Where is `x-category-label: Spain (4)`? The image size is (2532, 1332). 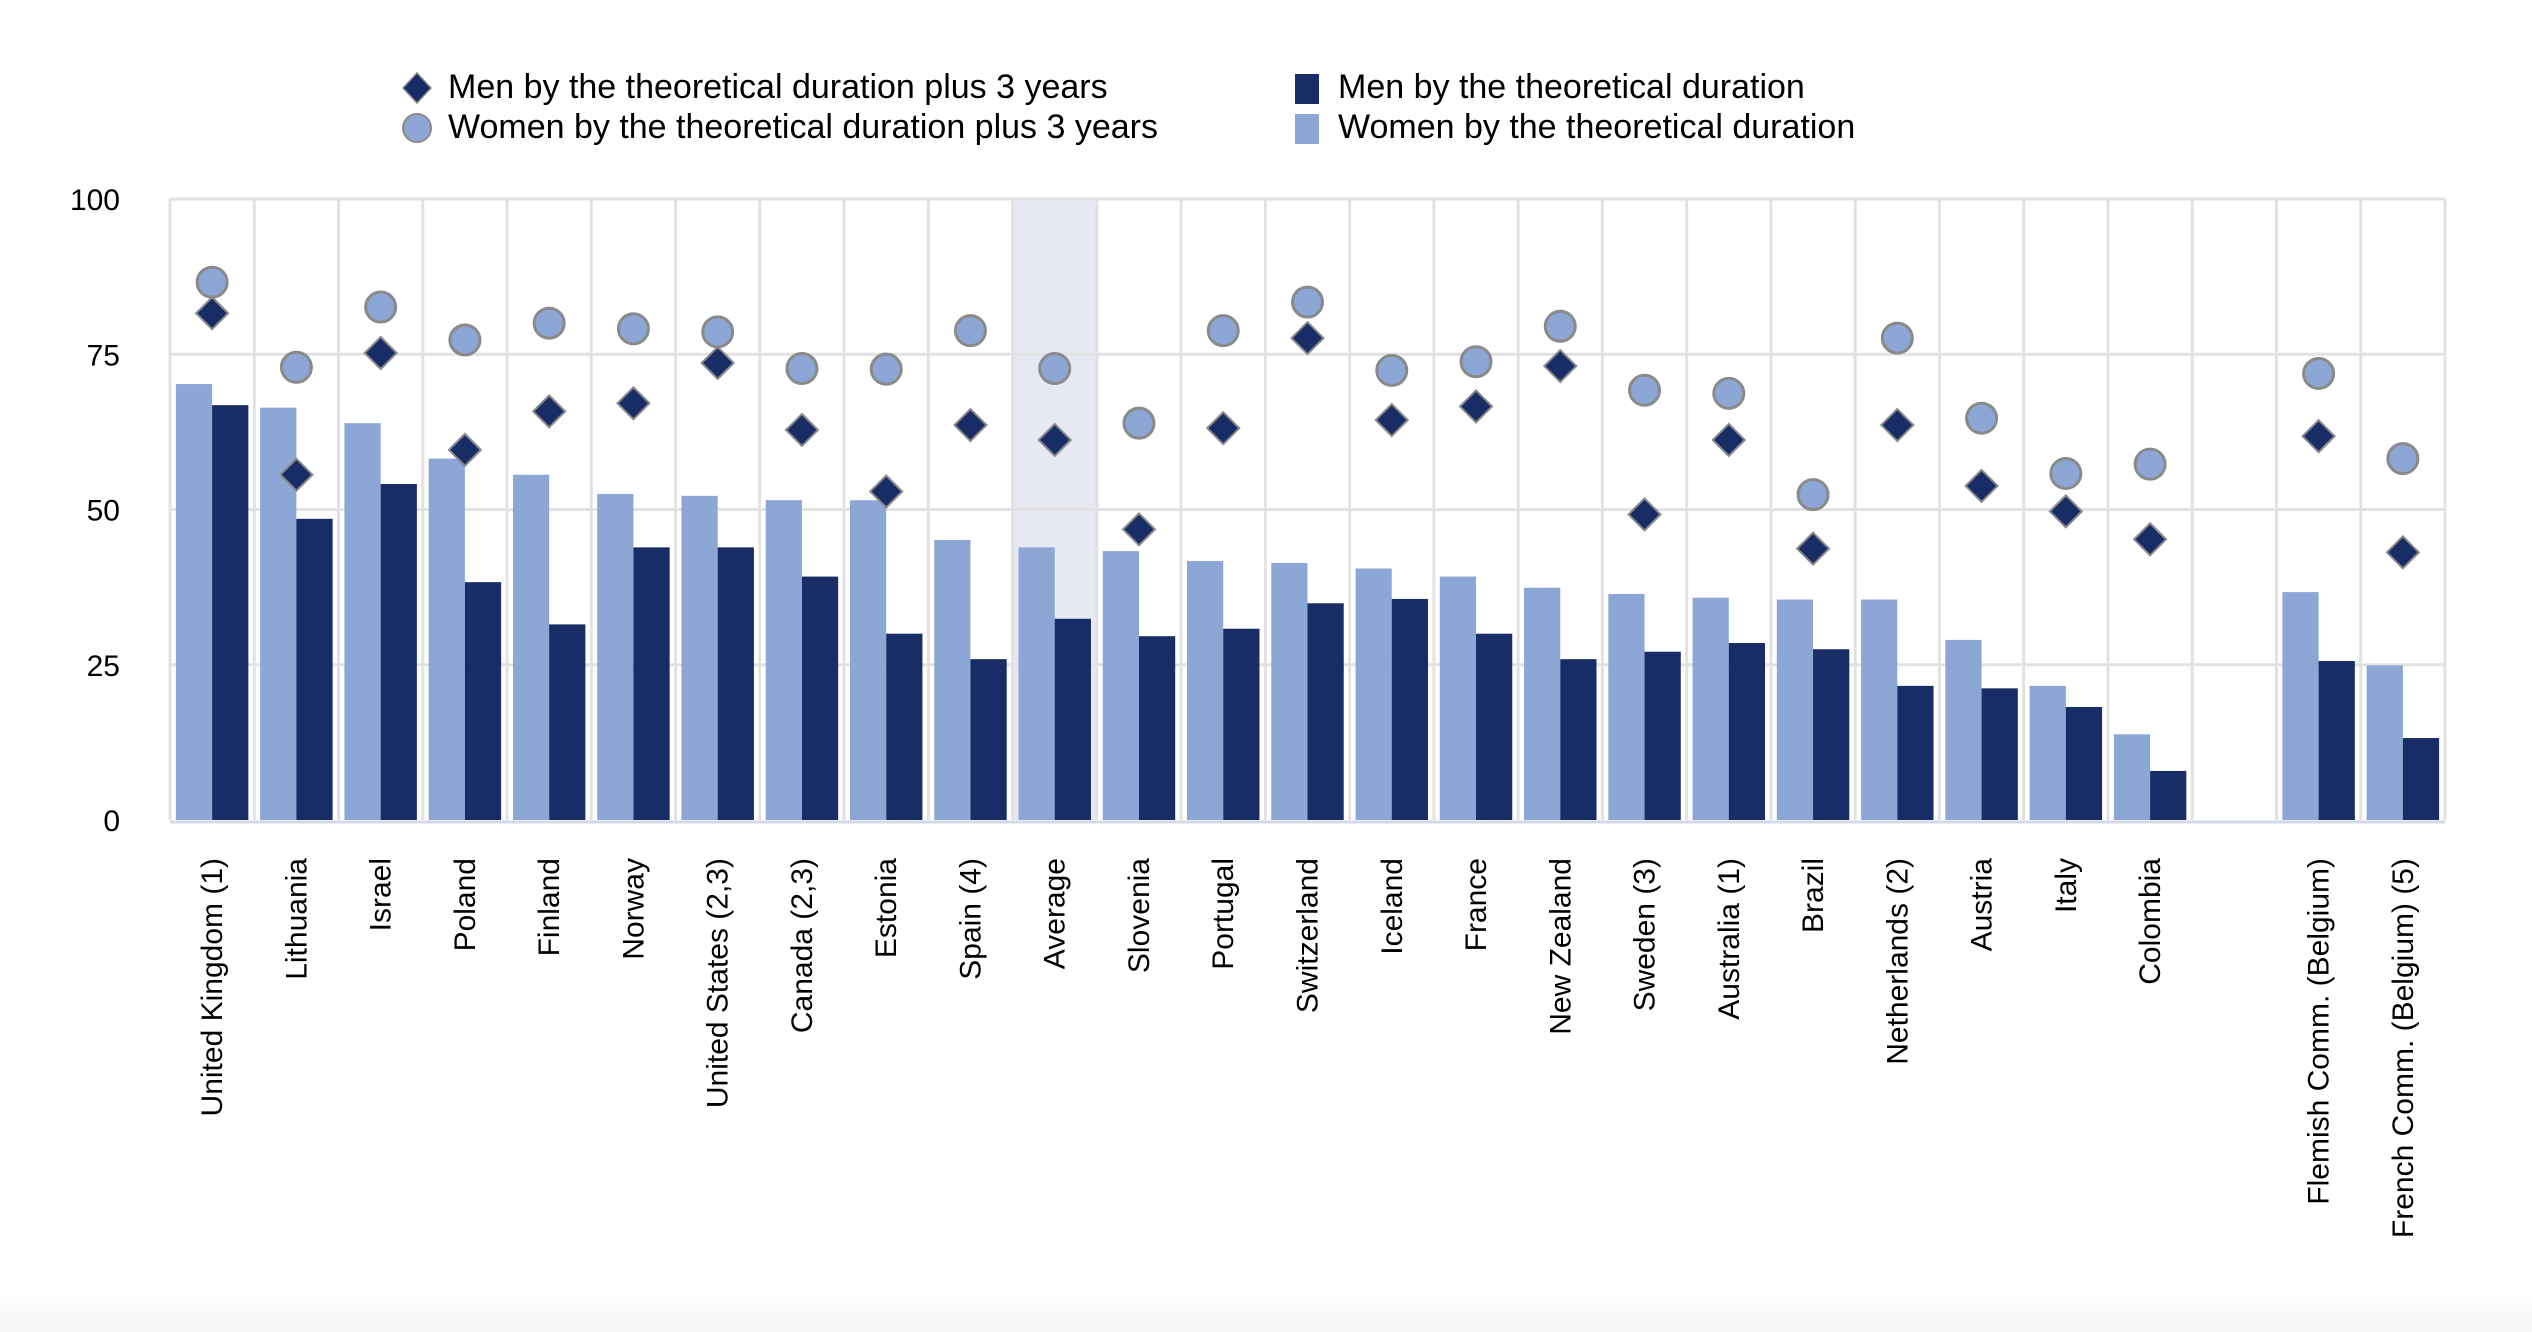
x-category-label: Spain (4) is located at coordinates (970, 919).